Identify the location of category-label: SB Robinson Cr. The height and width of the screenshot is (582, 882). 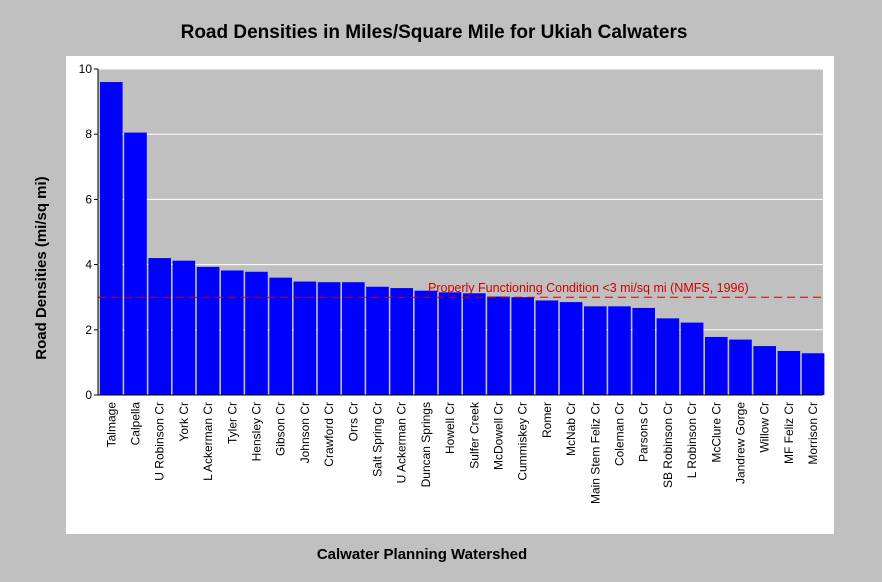
(668, 445).